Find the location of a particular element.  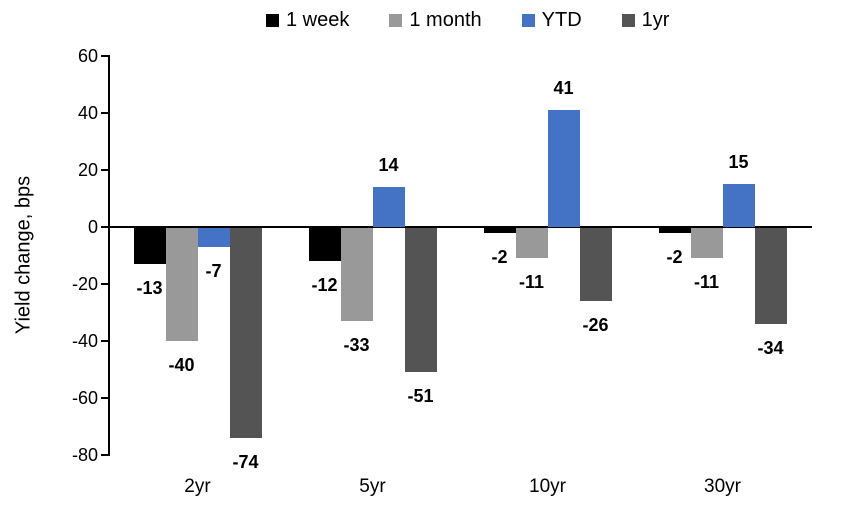

bar-value-label: -33 is located at coordinates (356, 345).